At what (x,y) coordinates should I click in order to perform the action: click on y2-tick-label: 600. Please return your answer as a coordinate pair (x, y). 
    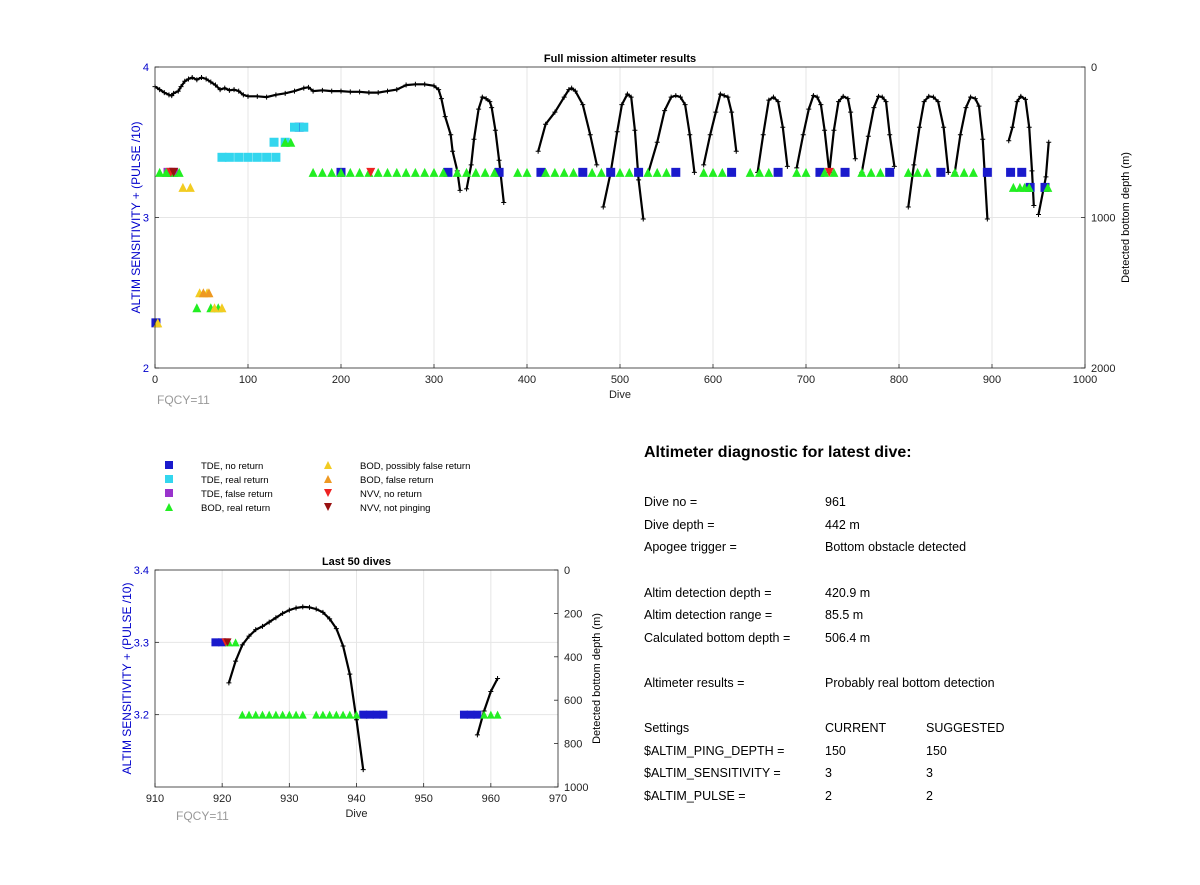
    Looking at the image, I should click on (573, 701).